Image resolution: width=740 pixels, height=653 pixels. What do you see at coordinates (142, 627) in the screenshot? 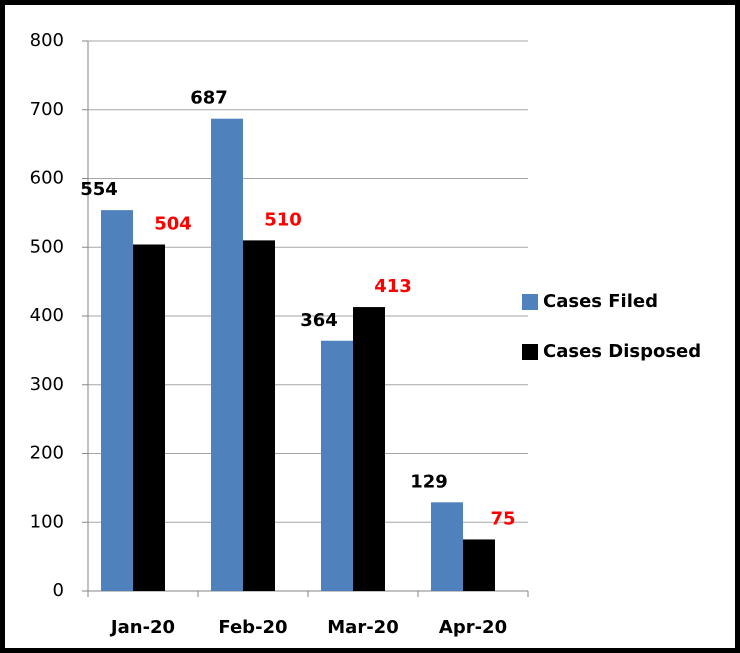
I see `x-tick-label: Jan-20` at bounding box center [142, 627].